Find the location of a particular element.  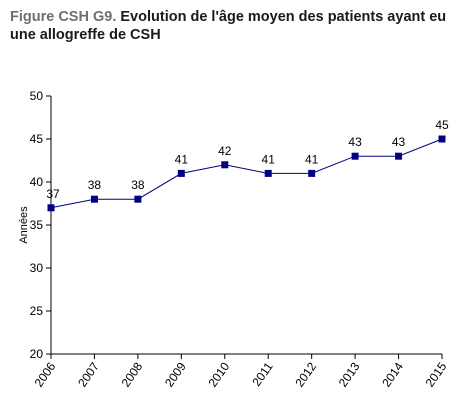

x-tick-label: 2012 is located at coordinates (305, 374).